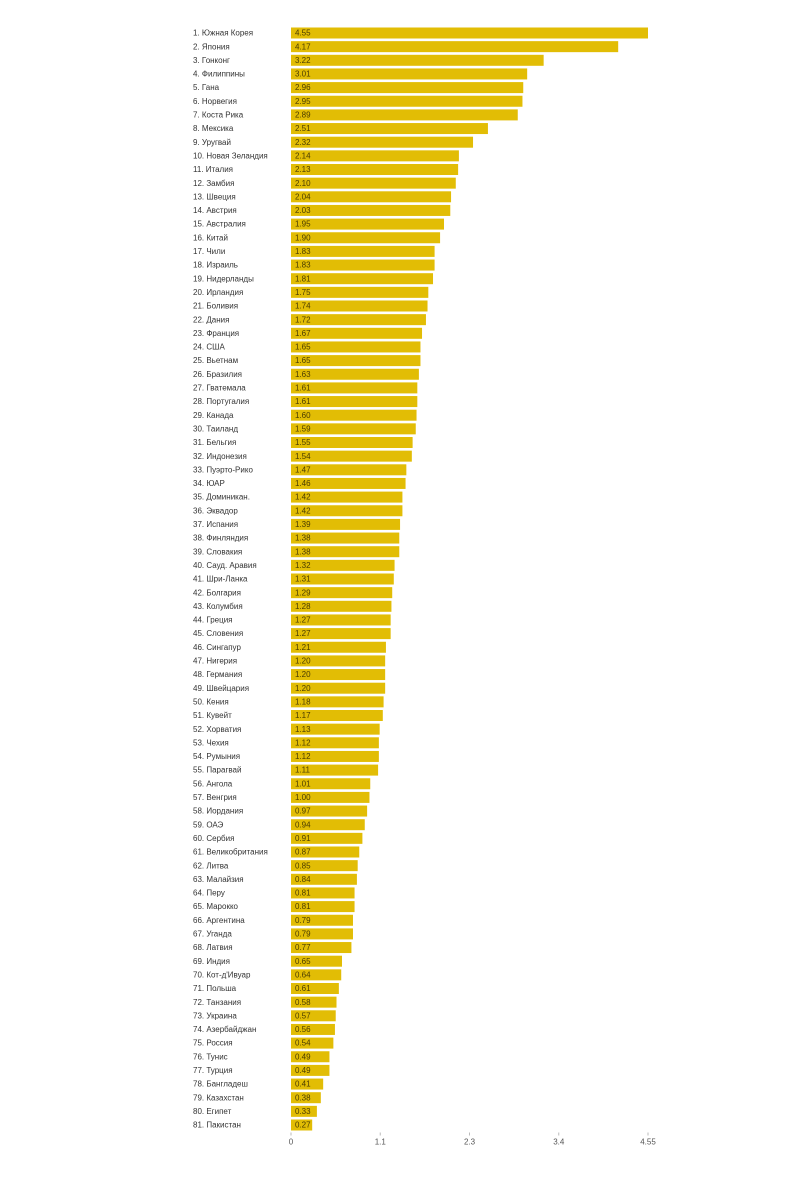 This screenshot has width=802, height=1201. I want to click on category-label: 3. Гонконг, so click(211, 60).